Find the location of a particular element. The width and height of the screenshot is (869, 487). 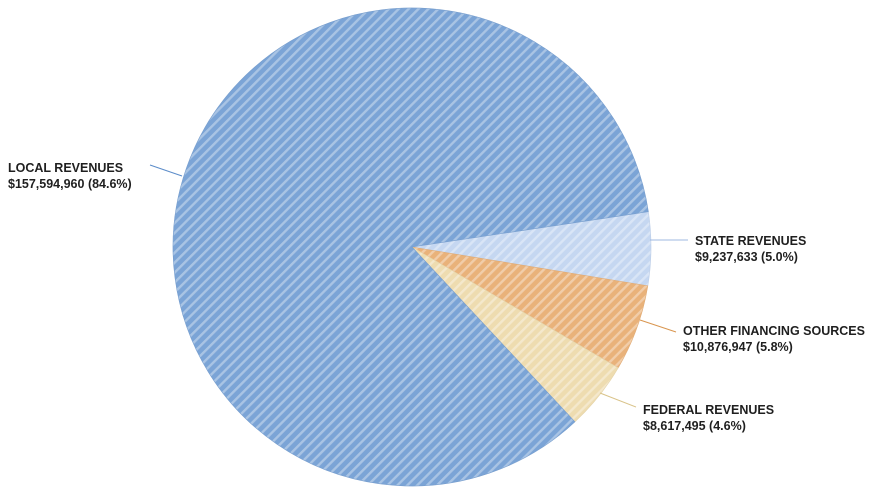

slice-label-state-revenues: STATE REVENUES is located at coordinates (750, 241).